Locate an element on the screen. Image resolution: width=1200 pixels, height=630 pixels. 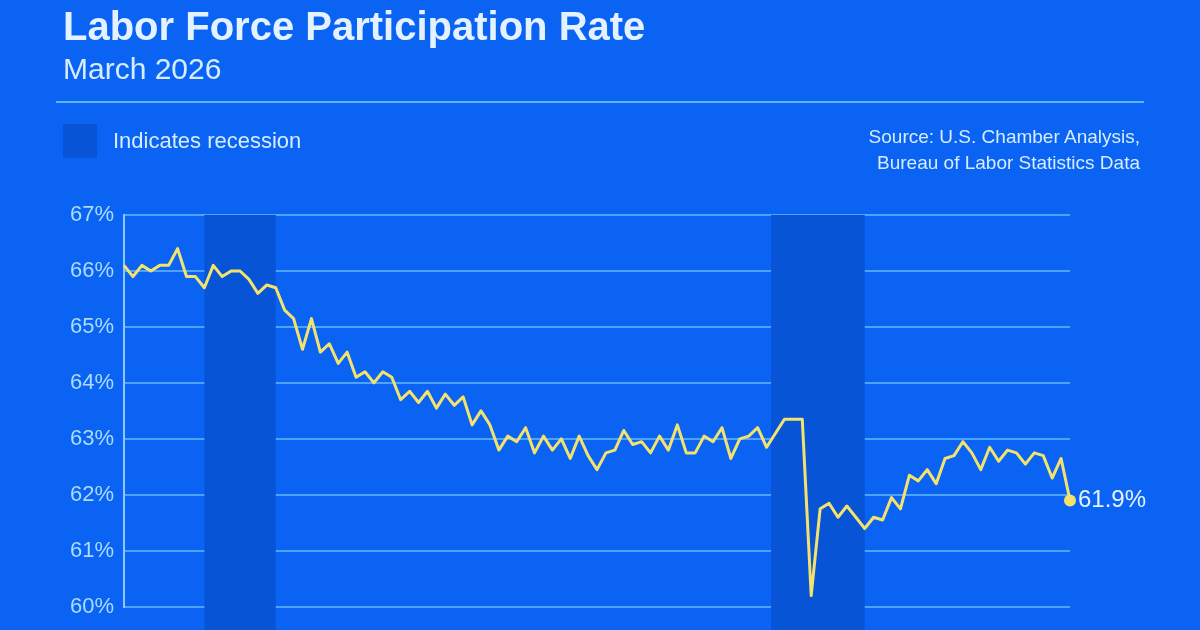
y-tick-label: 63% is located at coordinates (92, 437).